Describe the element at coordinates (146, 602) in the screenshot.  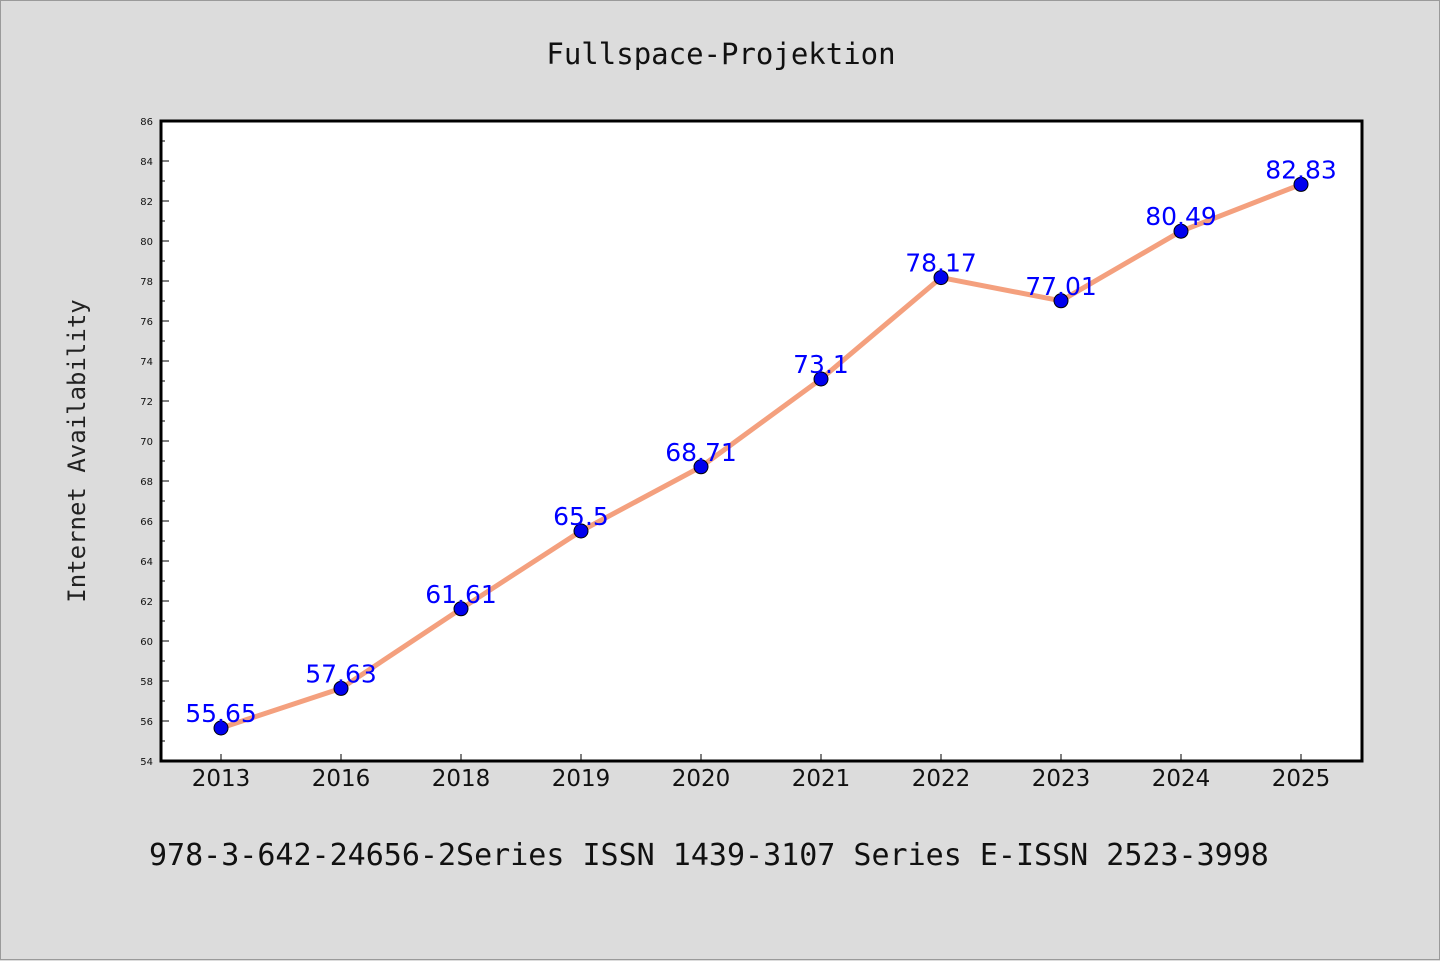
I see `y-tick-label: 62` at that location.